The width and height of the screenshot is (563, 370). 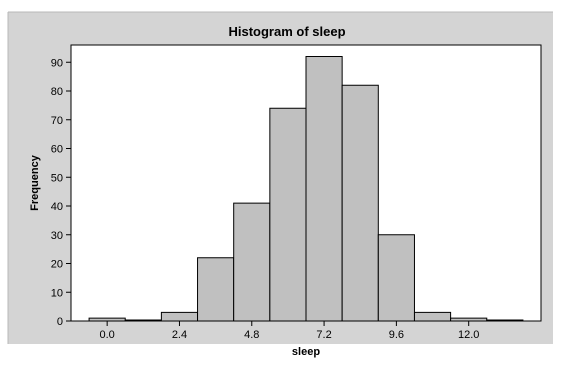 I want to click on chart-title: Histogram of sleep, so click(x=286, y=31).